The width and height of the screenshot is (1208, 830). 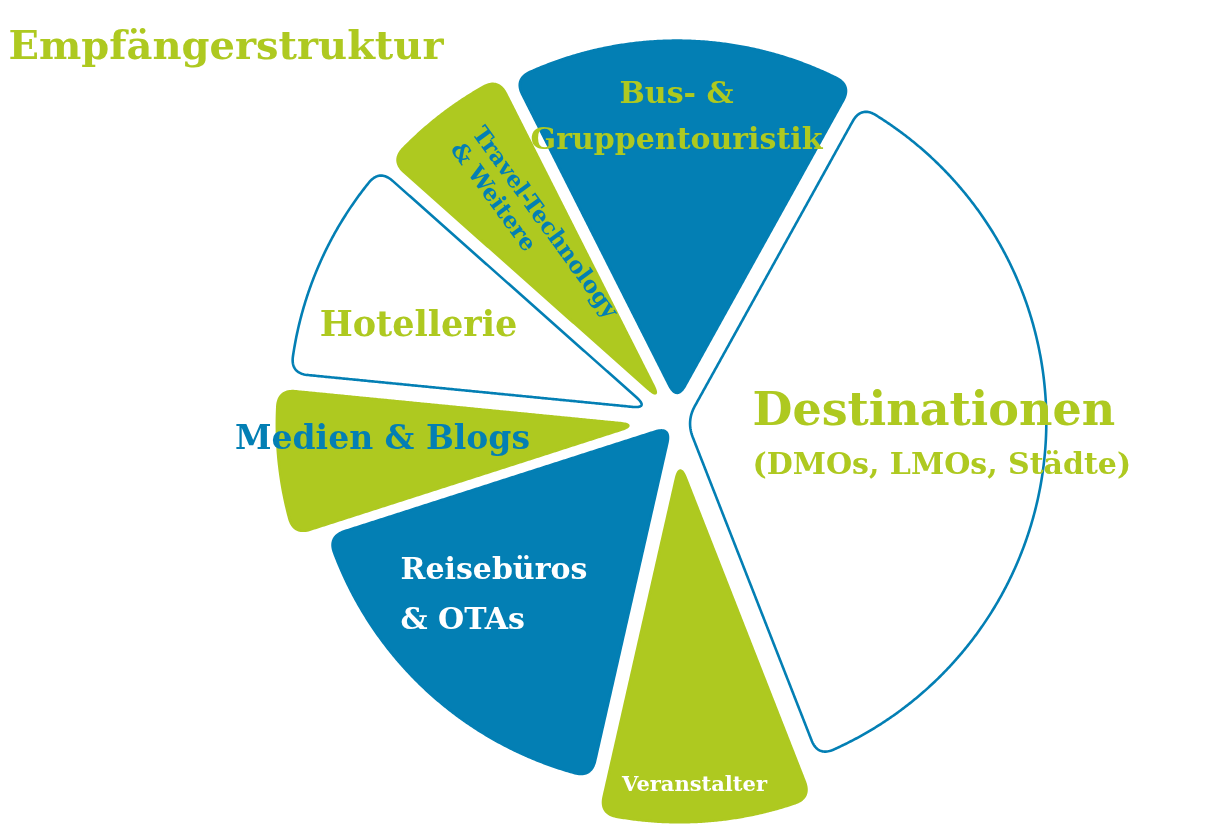 What do you see at coordinates (694, 783) in the screenshot?
I see `slice-label: Veranstalter` at bounding box center [694, 783].